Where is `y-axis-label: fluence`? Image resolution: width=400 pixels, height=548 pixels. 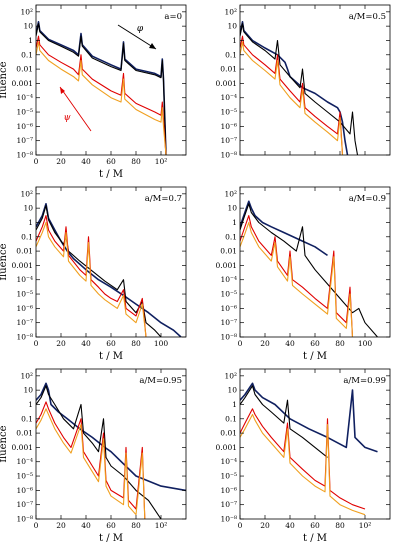 y-axis-label: fluence is located at coordinates (4, 79).